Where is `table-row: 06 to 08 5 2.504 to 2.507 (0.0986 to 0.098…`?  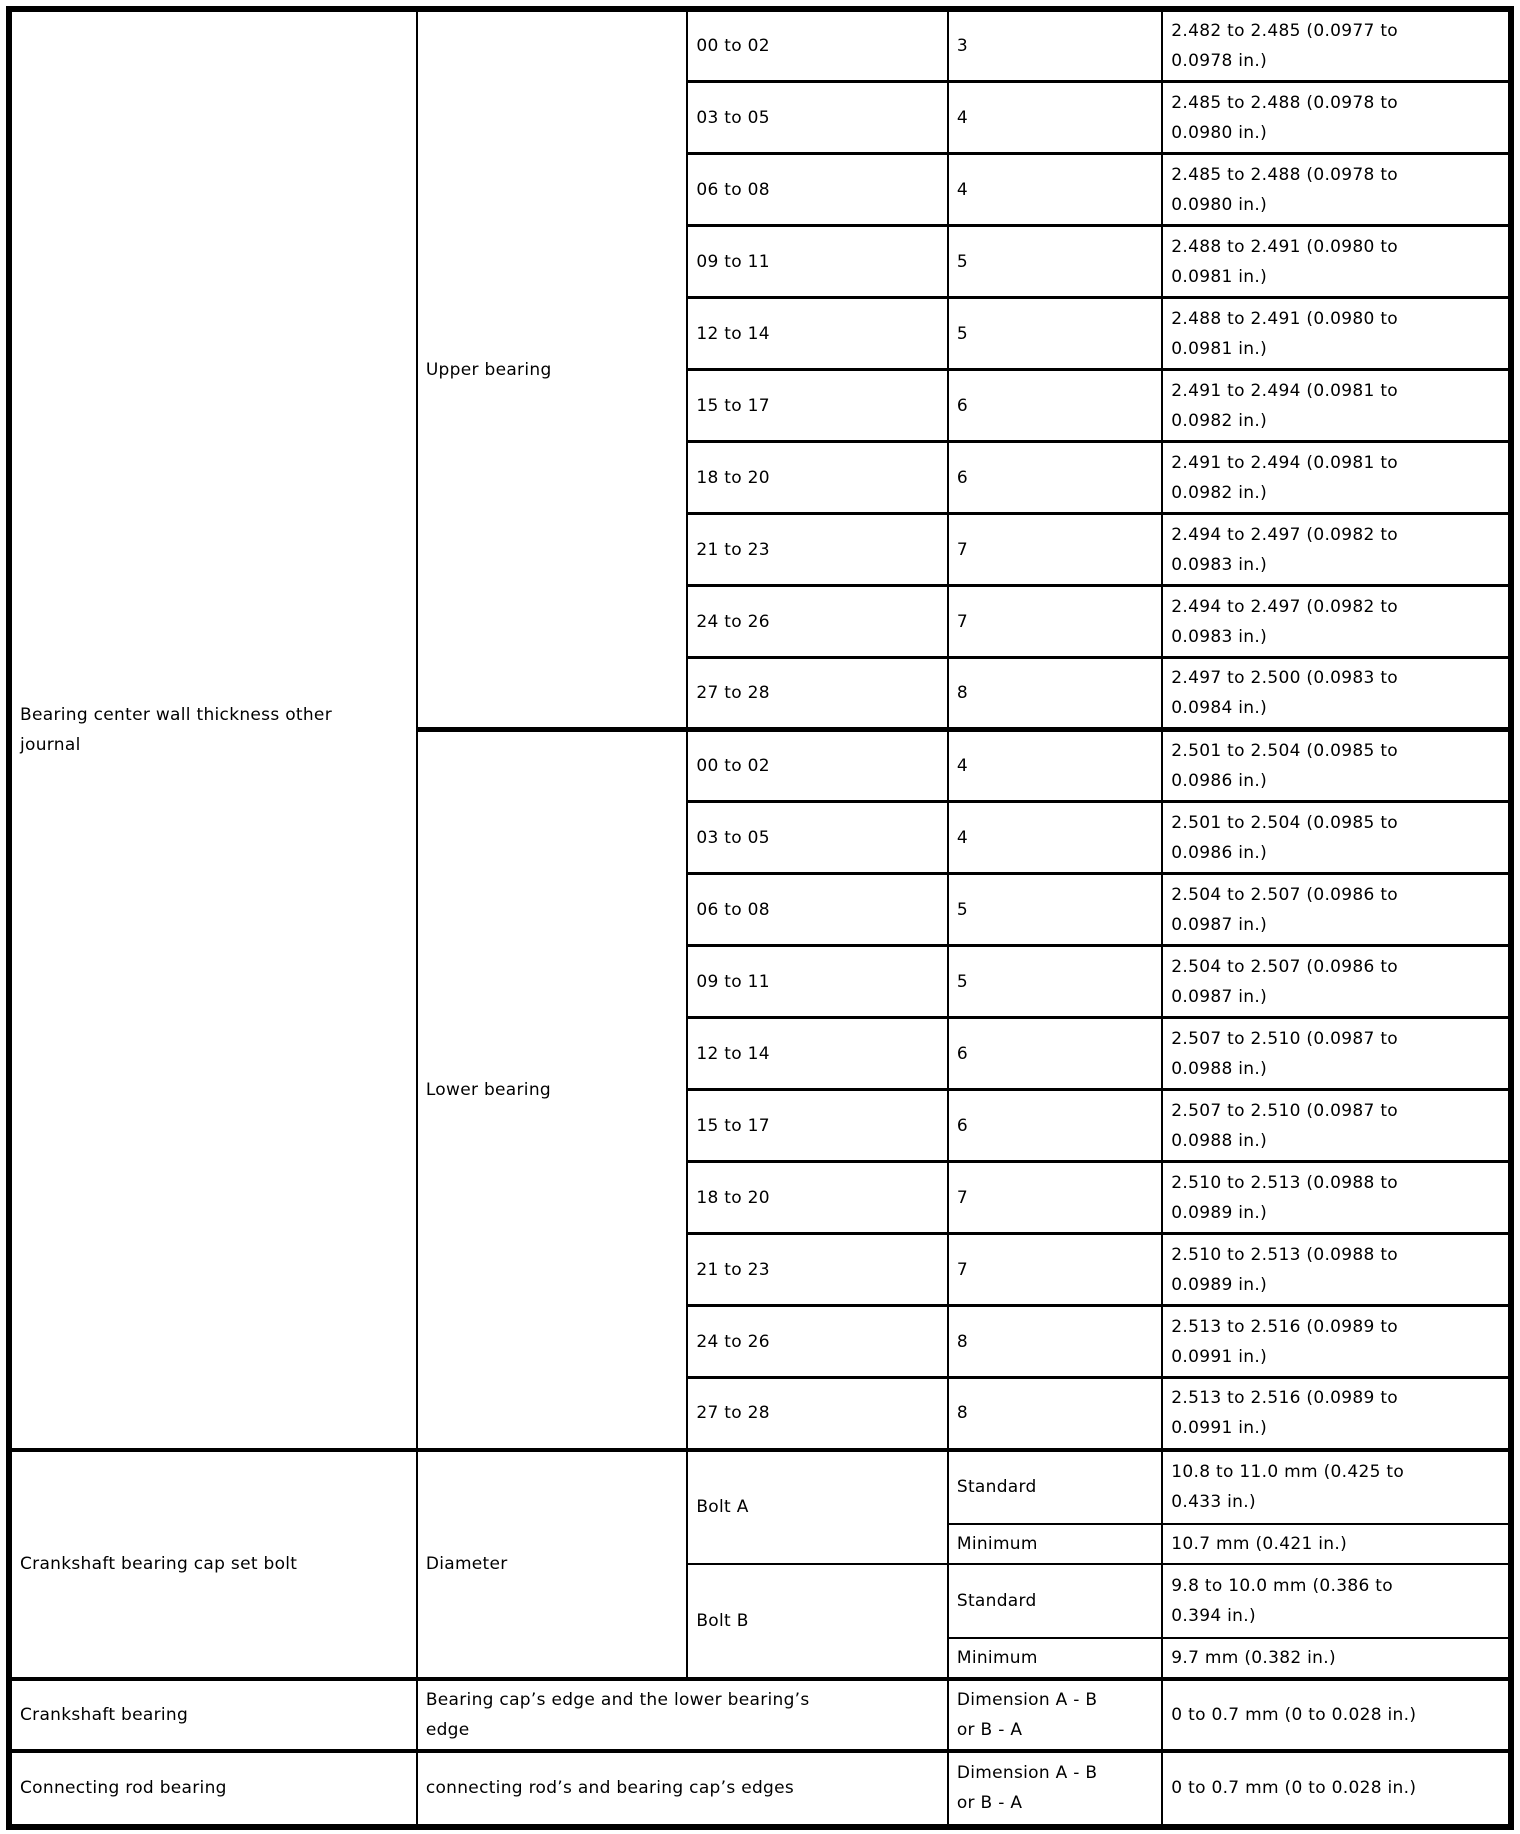
table-row: 06 to 08 5 2.504 to 2.507 (0.0986 to 0.098… is located at coordinates (760, 909).